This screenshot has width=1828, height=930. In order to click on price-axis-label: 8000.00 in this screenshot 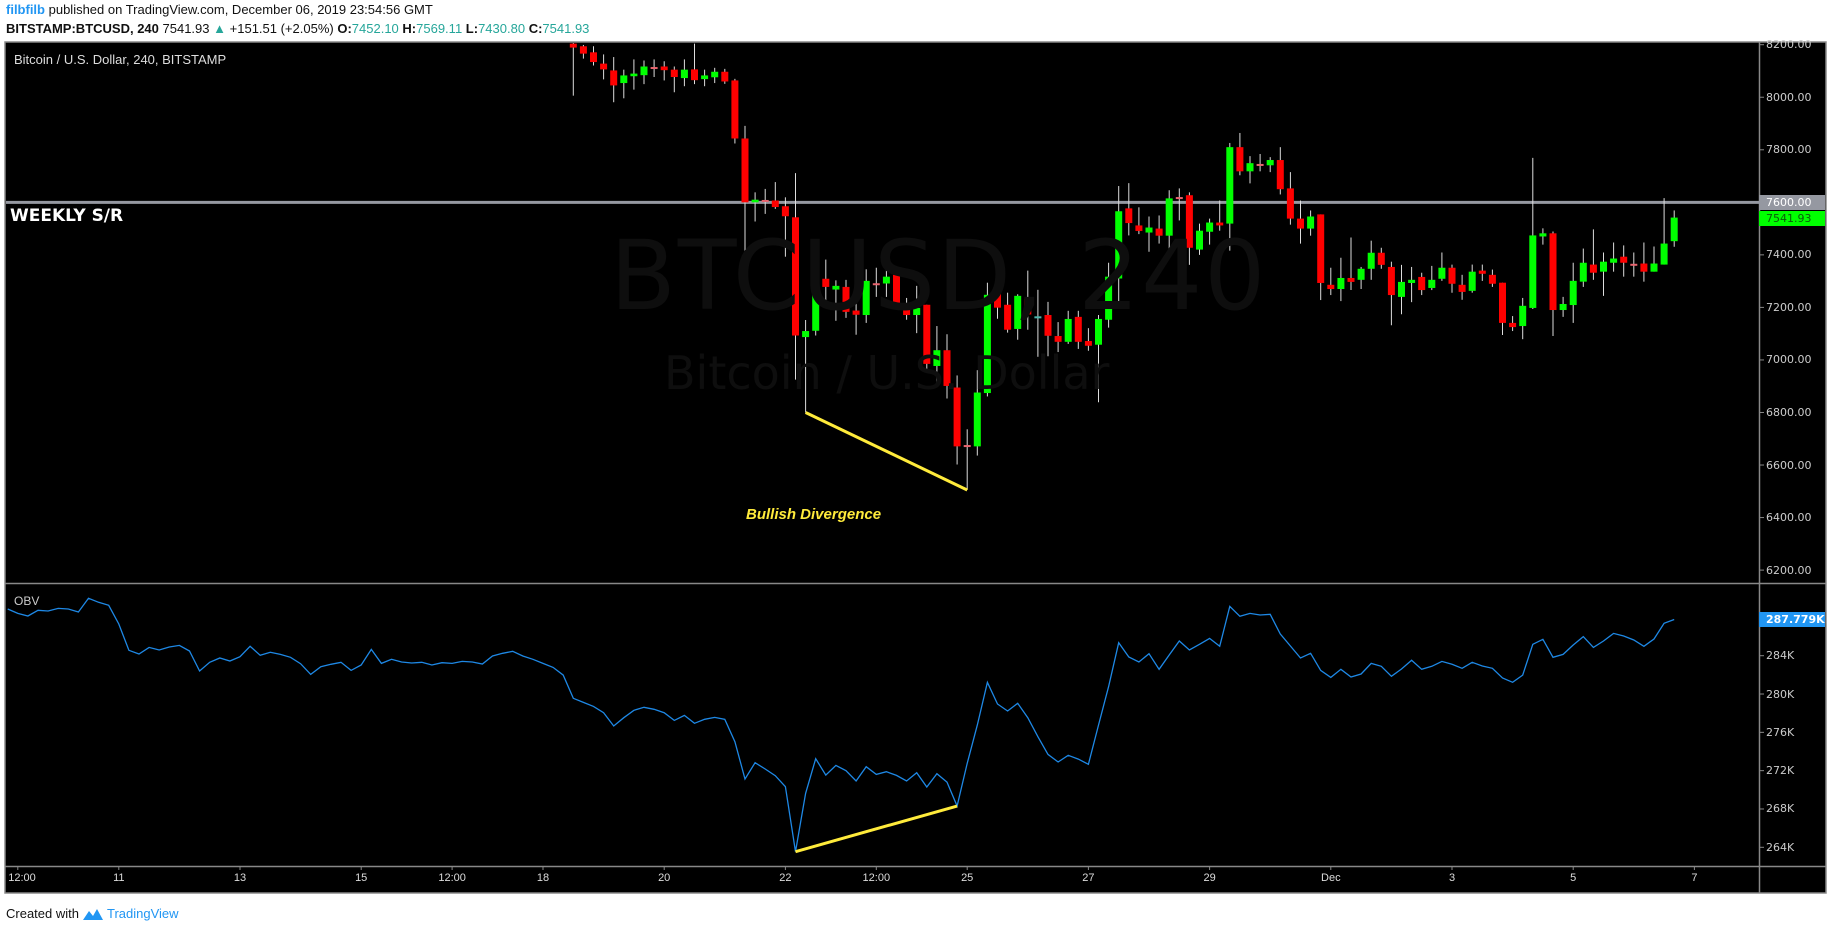, I will do `click(1789, 97)`.